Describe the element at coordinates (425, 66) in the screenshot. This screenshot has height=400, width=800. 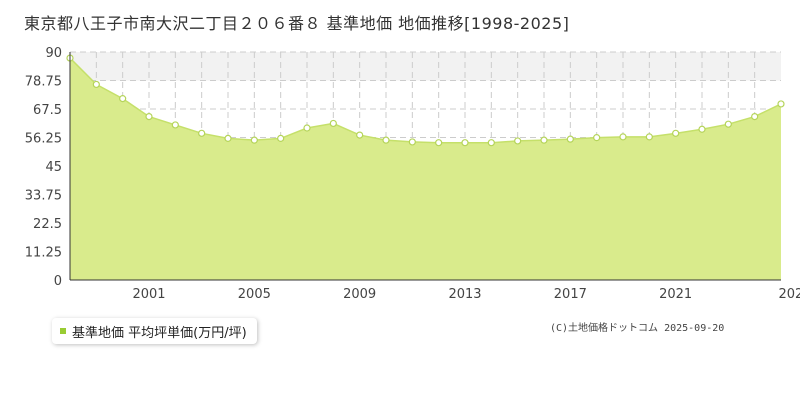
I see `plot-band` at that location.